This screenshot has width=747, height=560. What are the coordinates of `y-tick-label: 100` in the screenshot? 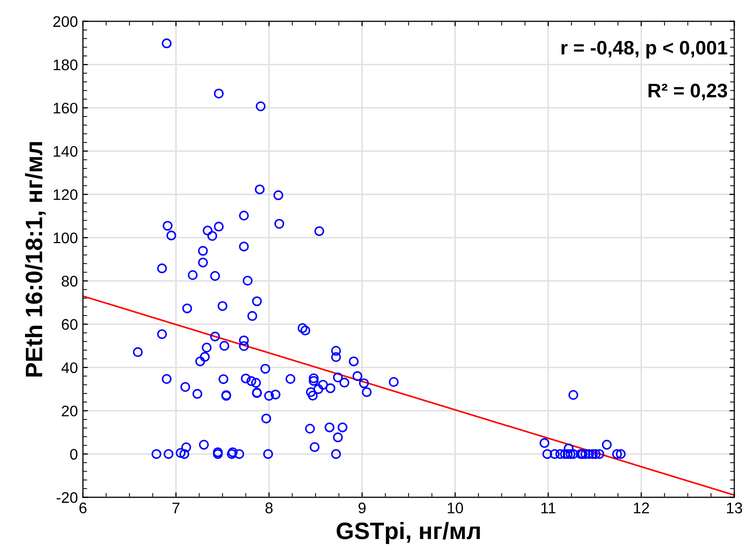 It's located at (66, 238).